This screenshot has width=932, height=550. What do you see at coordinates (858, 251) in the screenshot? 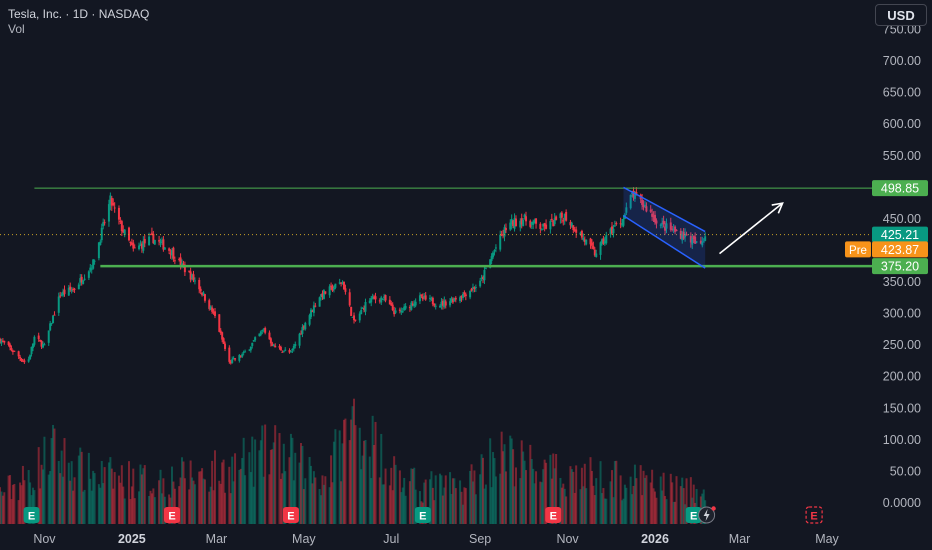
I see `pre-market-tag: Pre` at bounding box center [858, 251].